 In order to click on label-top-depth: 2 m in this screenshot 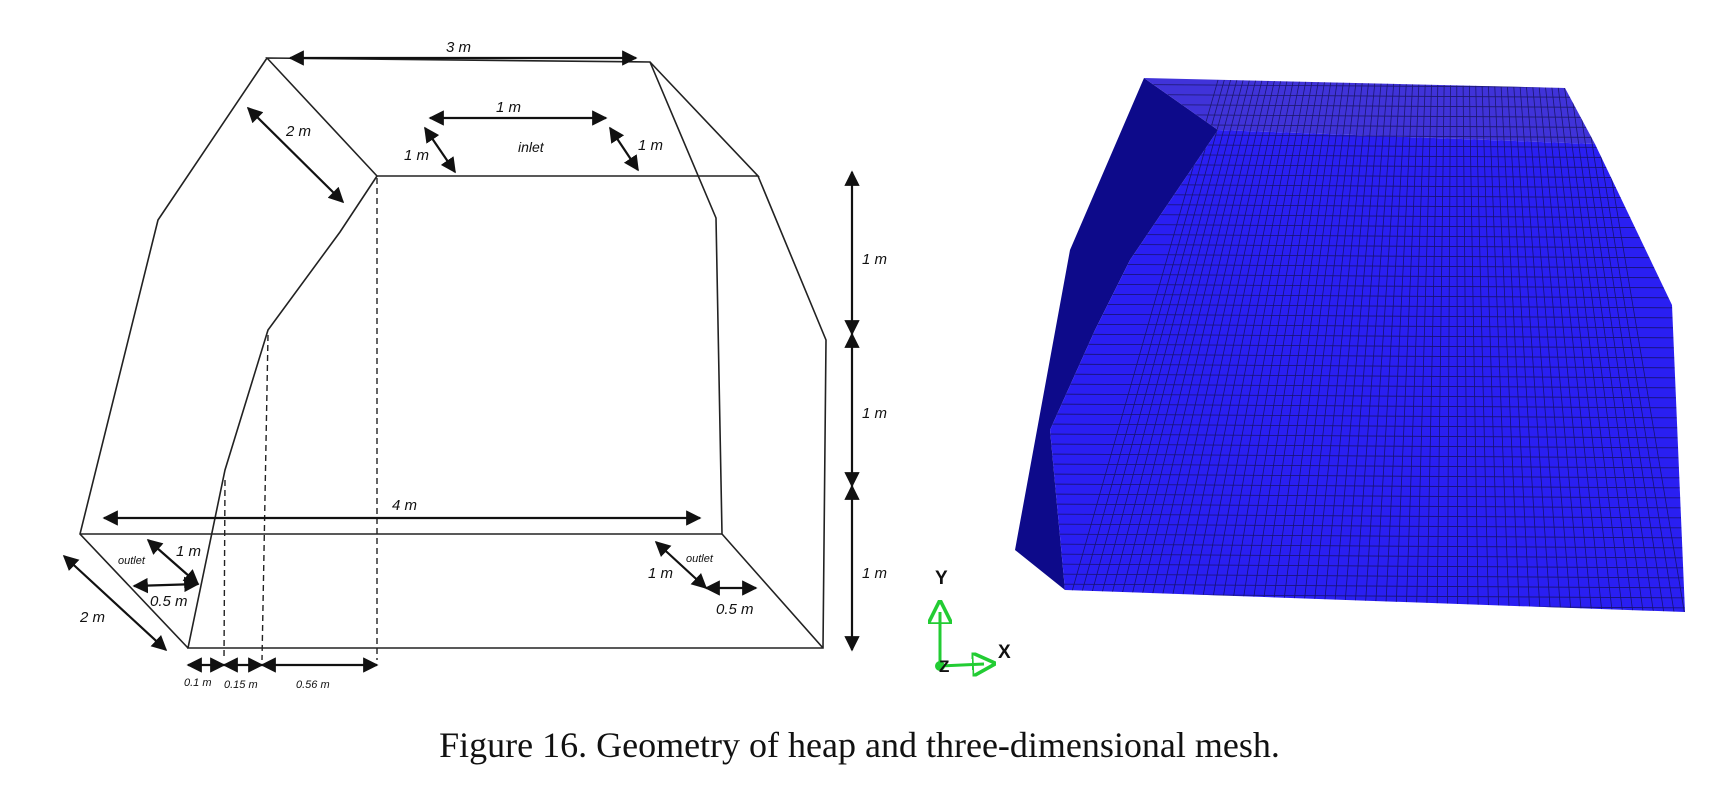, I will do `click(298, 131)`.